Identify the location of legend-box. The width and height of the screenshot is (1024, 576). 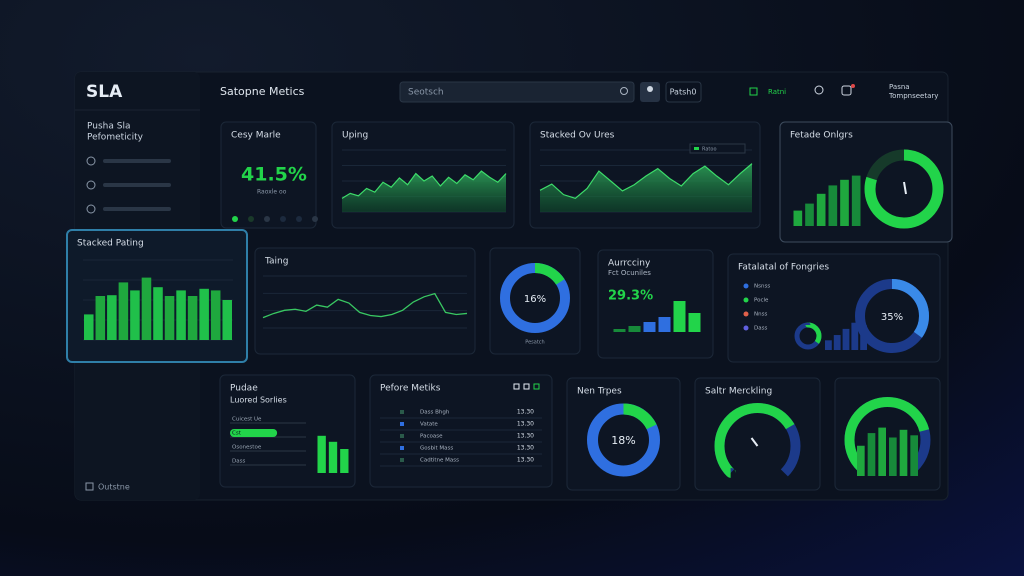
(717, 148).